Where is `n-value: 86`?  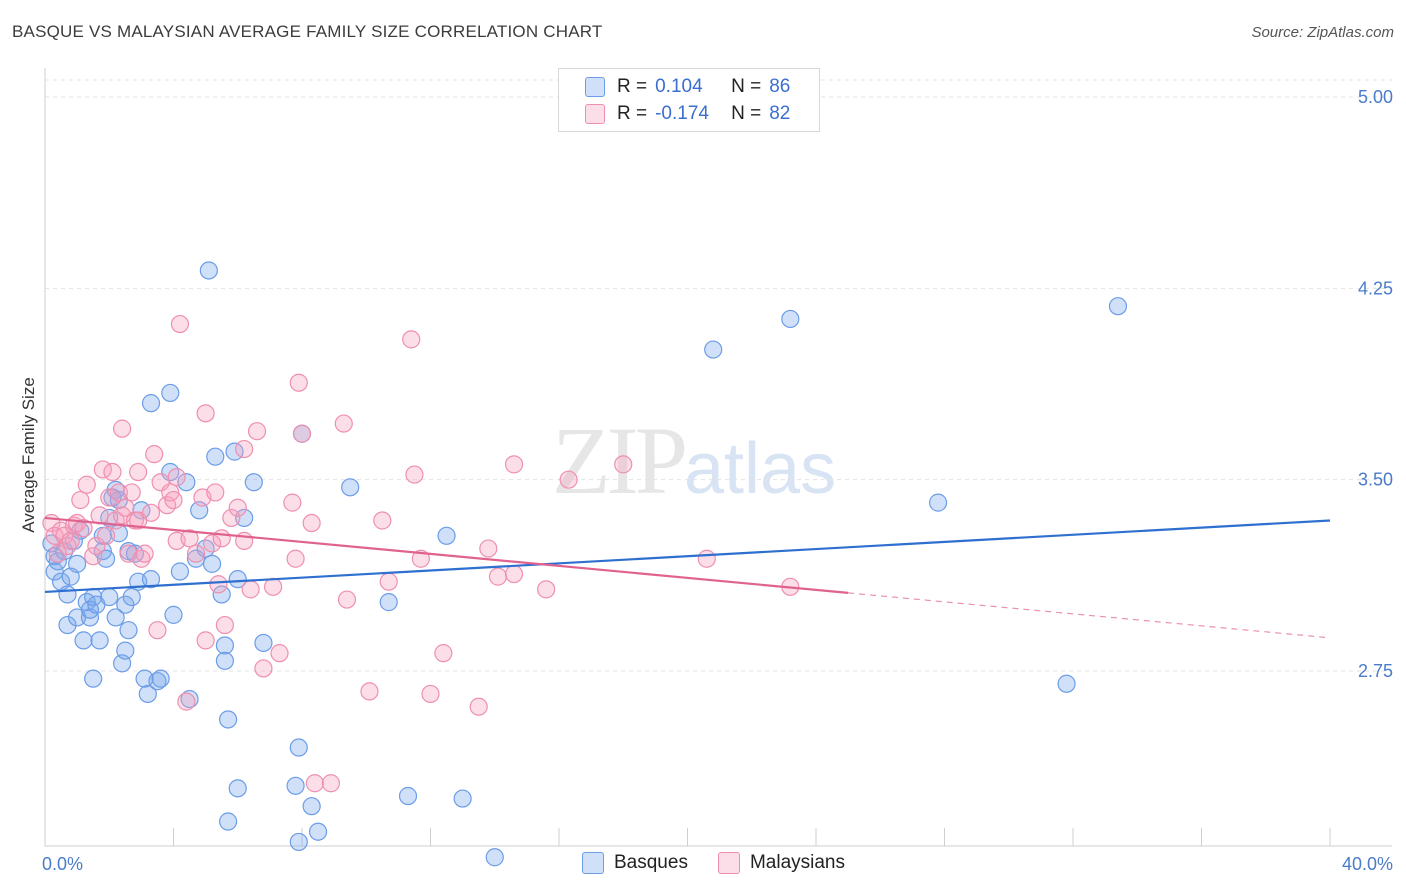 n-value: 86 is located at coordinates (780, 86).